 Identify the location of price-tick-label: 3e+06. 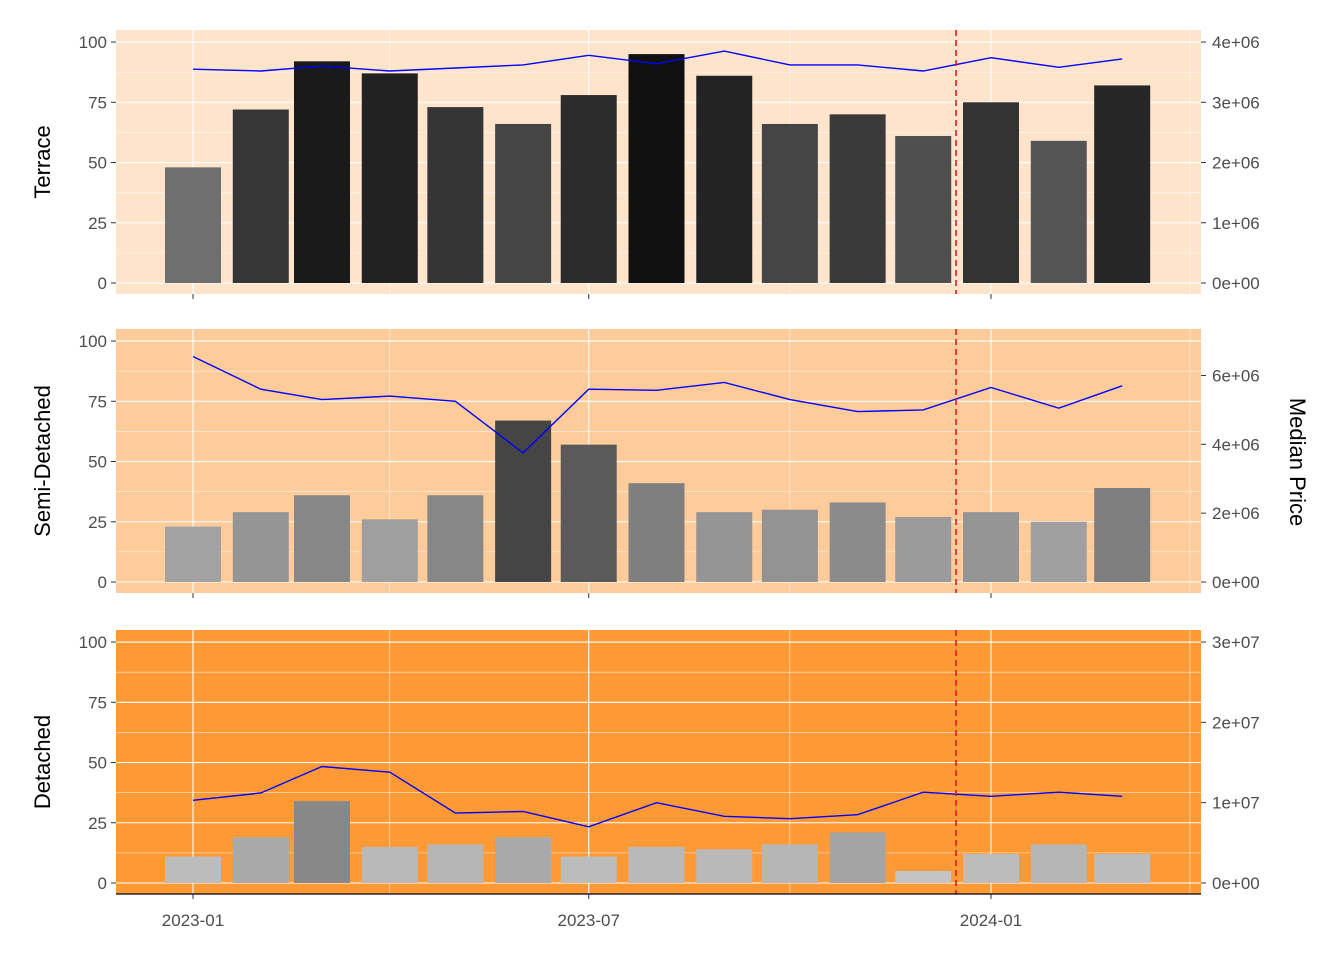
(1236, 102).